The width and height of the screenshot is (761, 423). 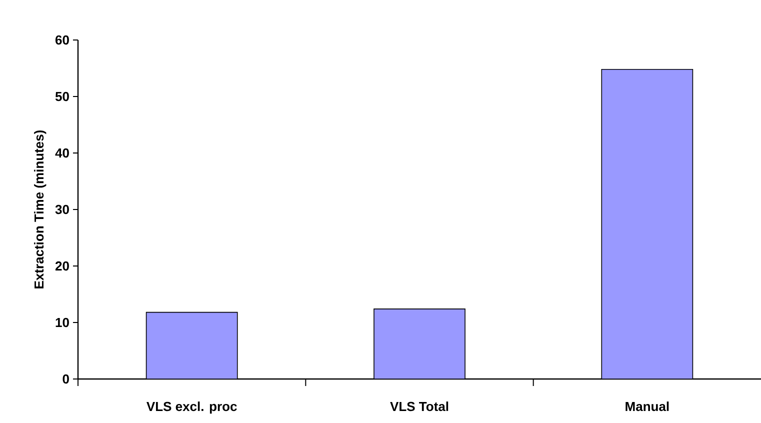 What do you see at coordinates (65, 379) in the screenshot?
I see `y-tick-label: 0` at bounding box center [65, 379].